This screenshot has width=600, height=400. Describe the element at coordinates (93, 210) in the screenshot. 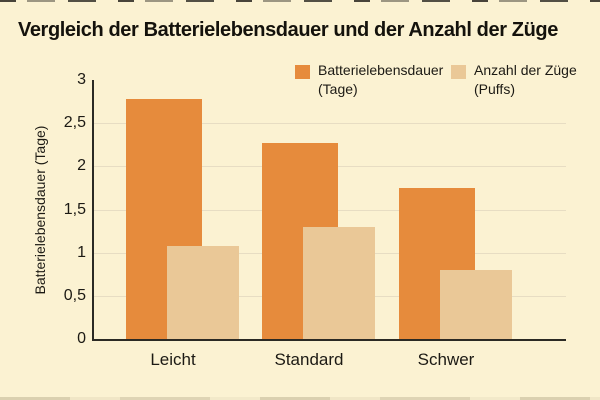

I see `y-axis-line` at that location.